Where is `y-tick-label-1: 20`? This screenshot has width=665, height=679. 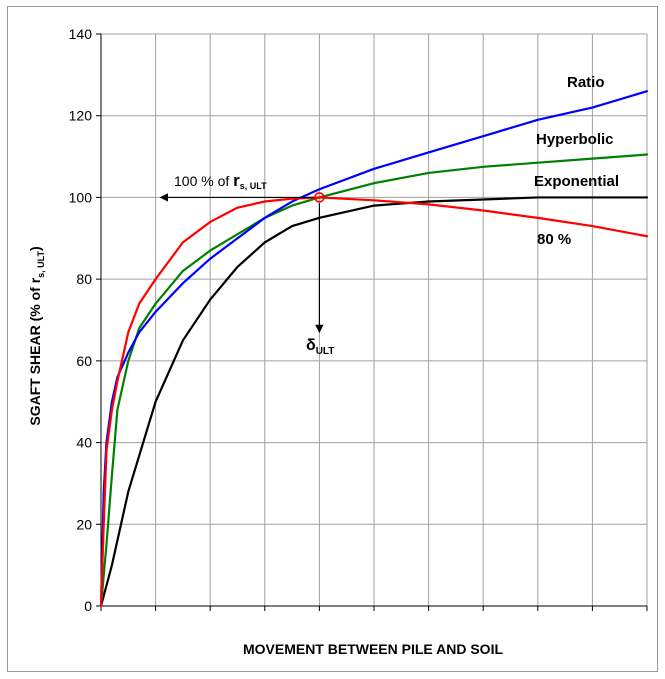 y-tick-label-1: 20 is located at coordinates (84, 524).